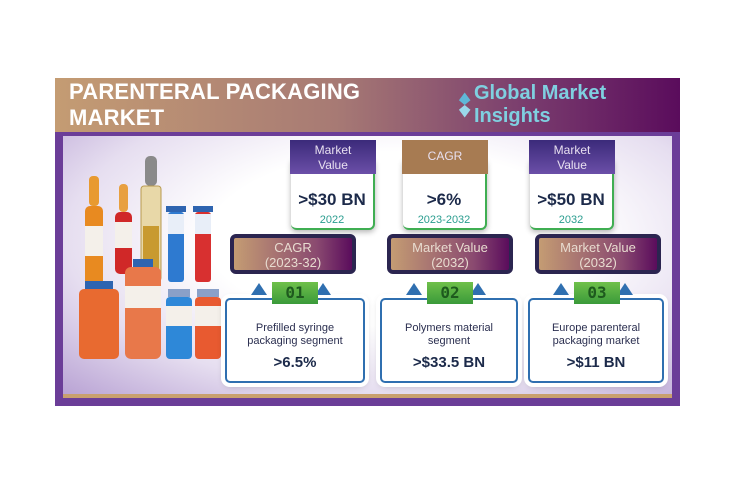 The image size is (735, 485). What do you see at coordinates (215, 104) in the screenshot?
I see `page-title: PARENTERAL PACKAGING MARKET` at bounding box center [215, 104].